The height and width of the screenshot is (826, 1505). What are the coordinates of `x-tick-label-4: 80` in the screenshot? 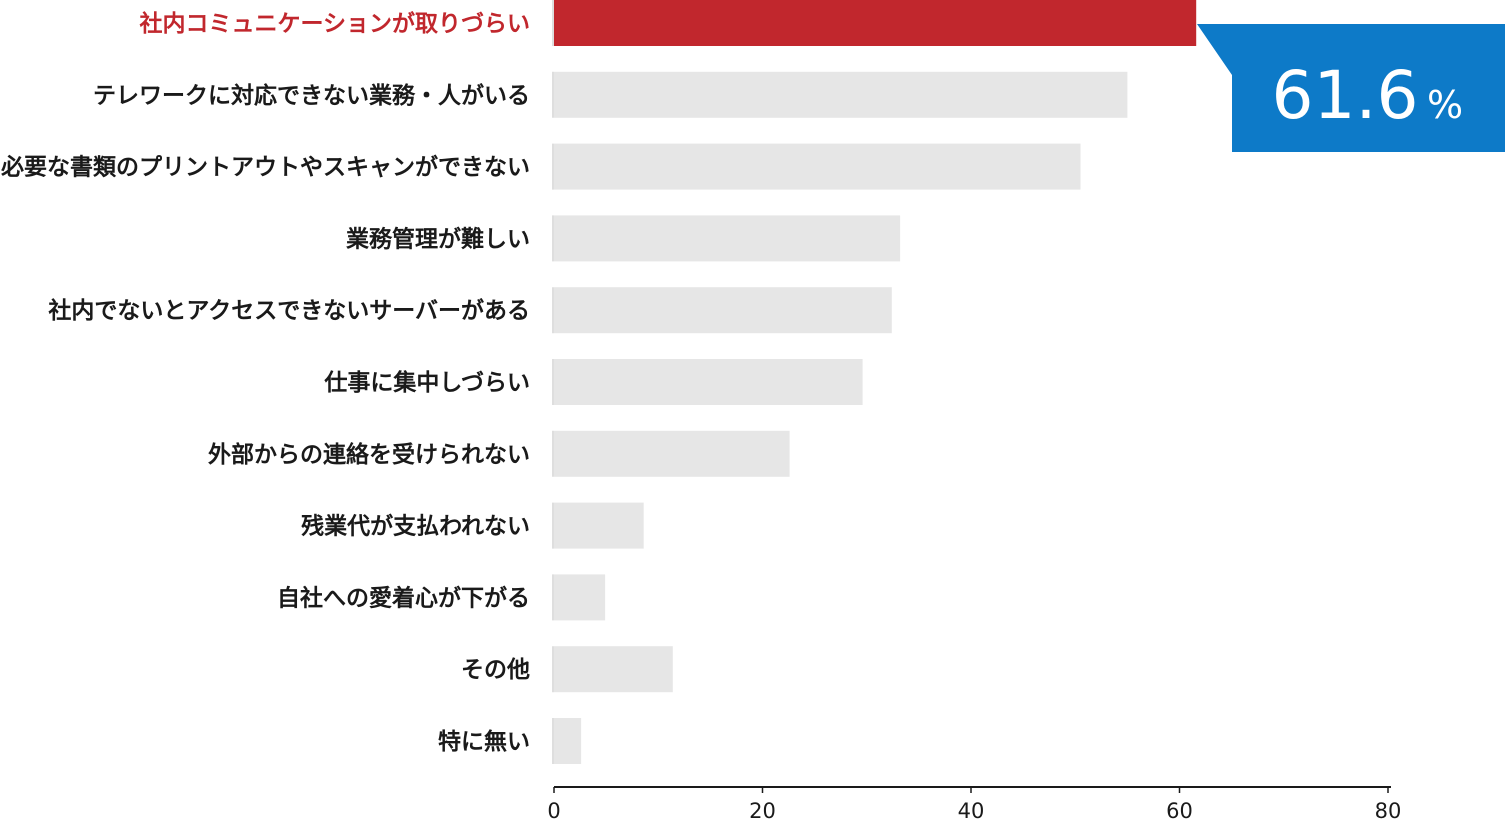 It's located at (1388, 811).